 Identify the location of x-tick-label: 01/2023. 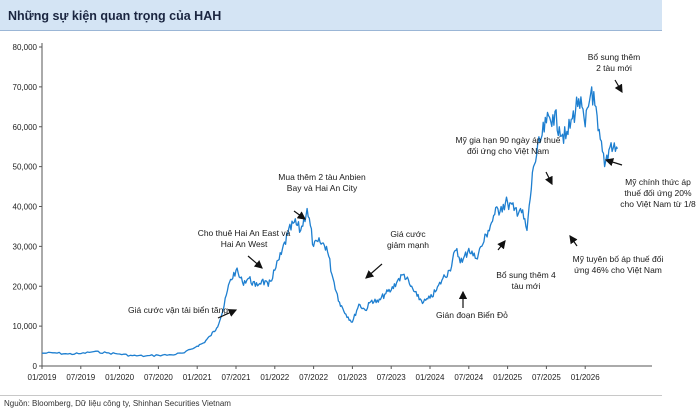
(352, 377).